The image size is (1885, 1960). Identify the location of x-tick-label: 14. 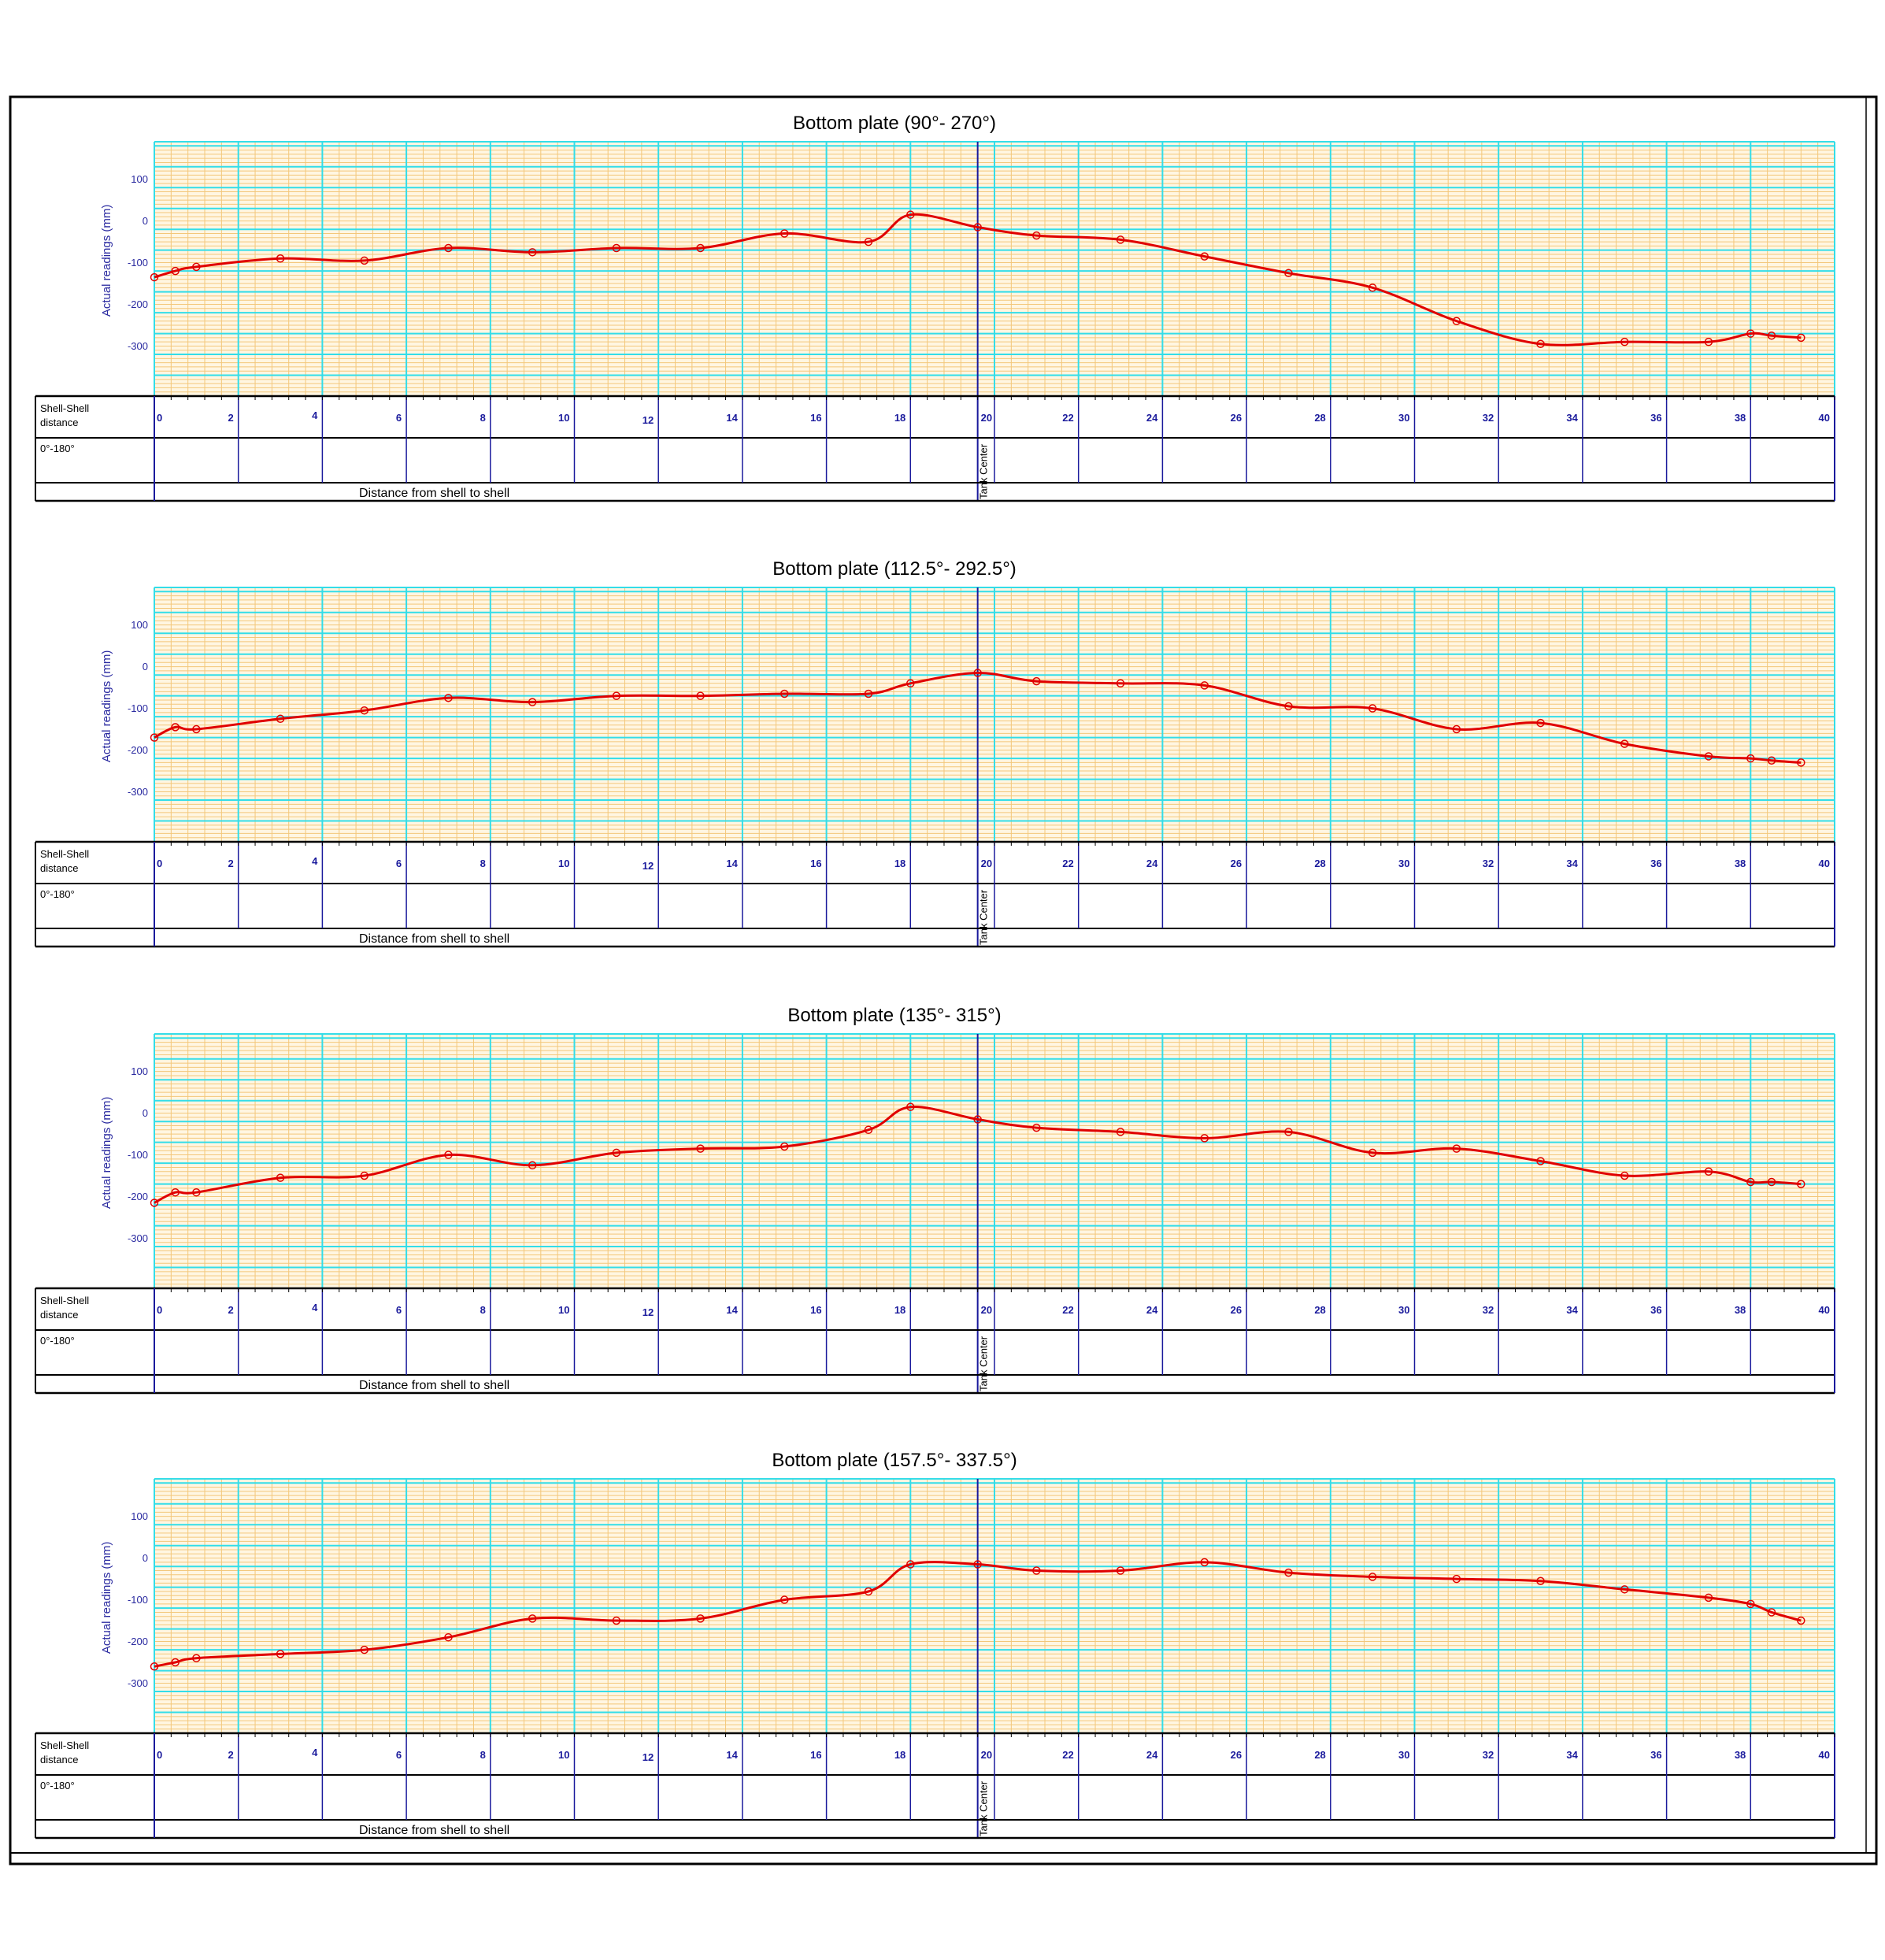
(732, 418).